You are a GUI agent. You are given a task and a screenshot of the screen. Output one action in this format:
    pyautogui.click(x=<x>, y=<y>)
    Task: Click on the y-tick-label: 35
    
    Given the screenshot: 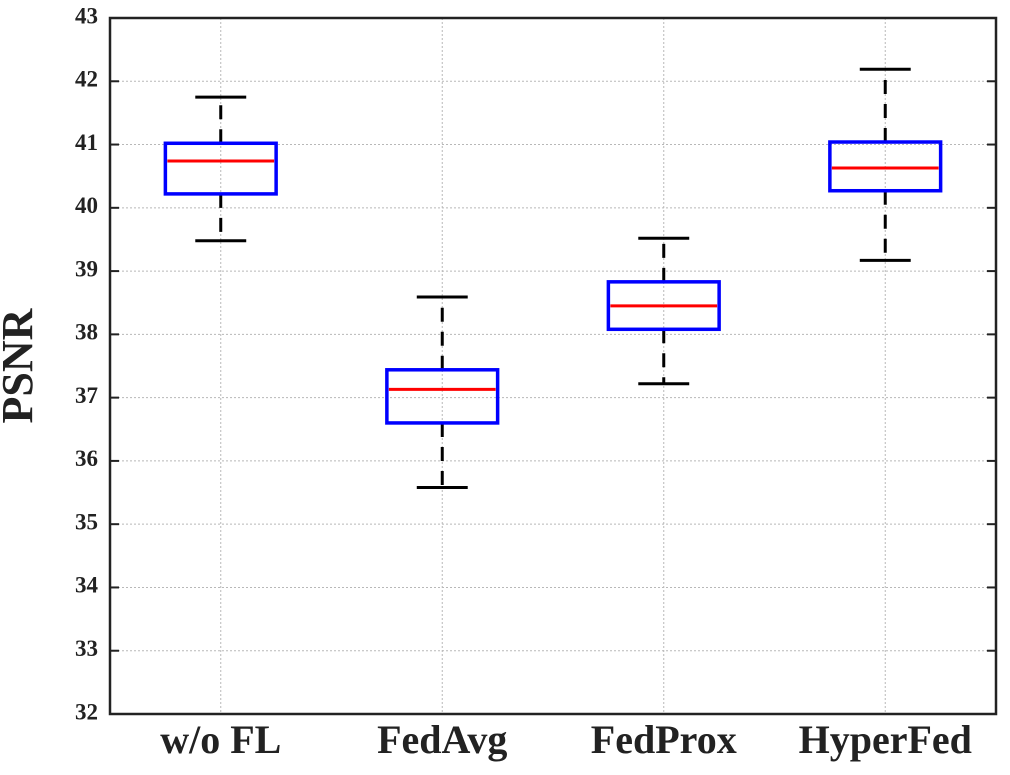 What is the action you would take?
    pyautogui.click(x=86, y=521)
    